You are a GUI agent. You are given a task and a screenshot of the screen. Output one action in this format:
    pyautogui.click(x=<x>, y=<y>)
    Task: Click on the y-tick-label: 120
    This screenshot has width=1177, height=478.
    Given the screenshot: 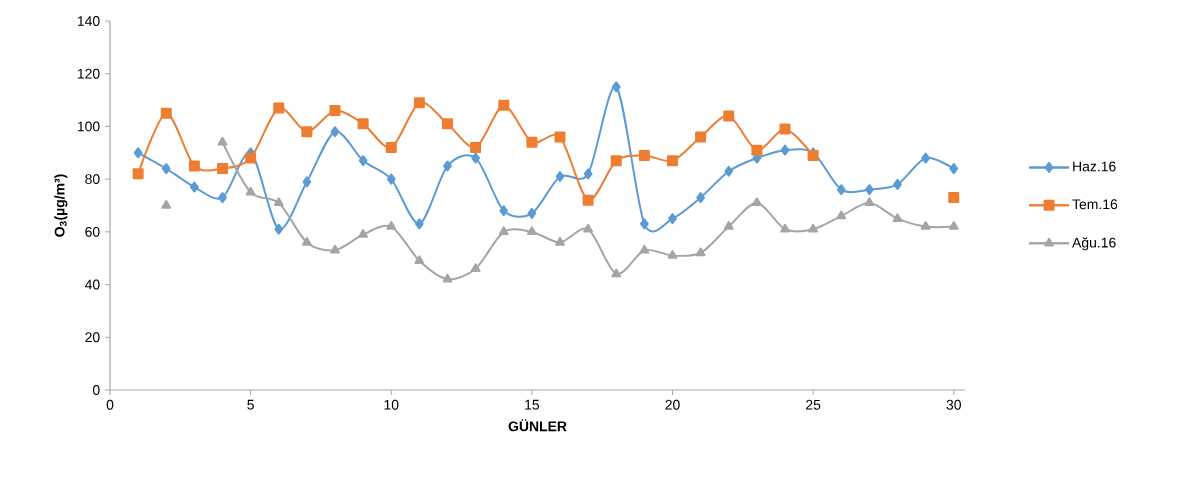 What is the action you would take?
    pyautogui.click(x=88, y=73)
    